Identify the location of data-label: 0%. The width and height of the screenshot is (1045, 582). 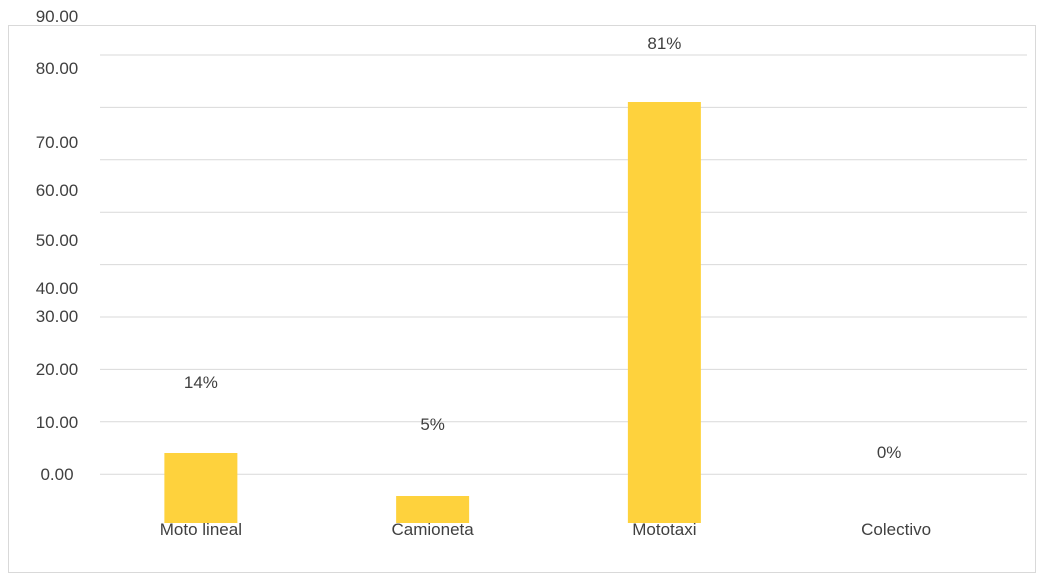
(889, 452).